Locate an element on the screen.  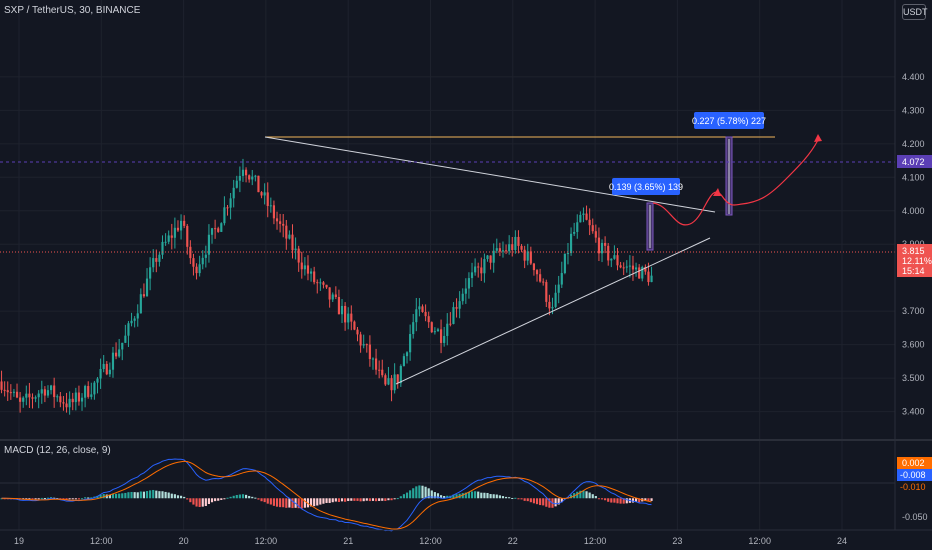
currency-button: USDT is located at coordinates (915, 12).